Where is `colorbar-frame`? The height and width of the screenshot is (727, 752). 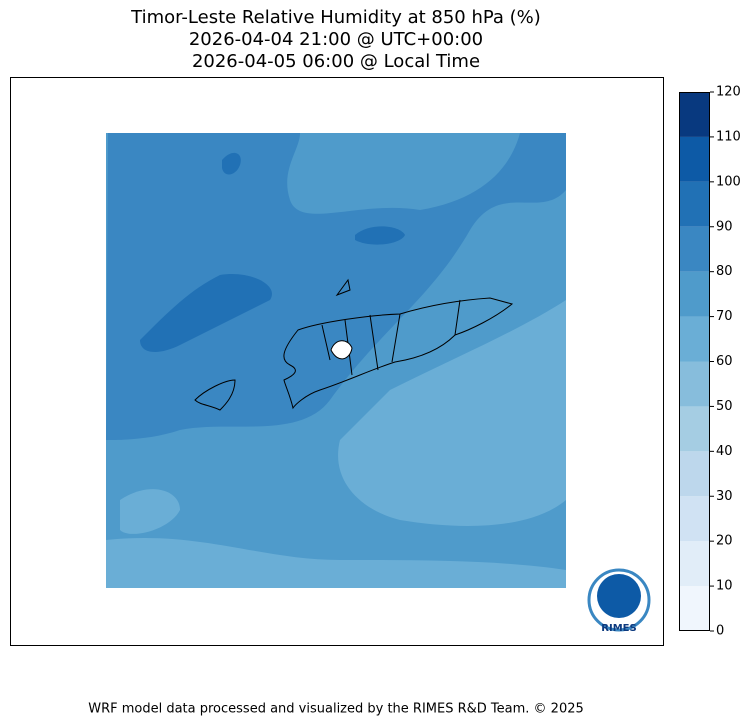
colorbar-frame is located at coordinates (694, 361).